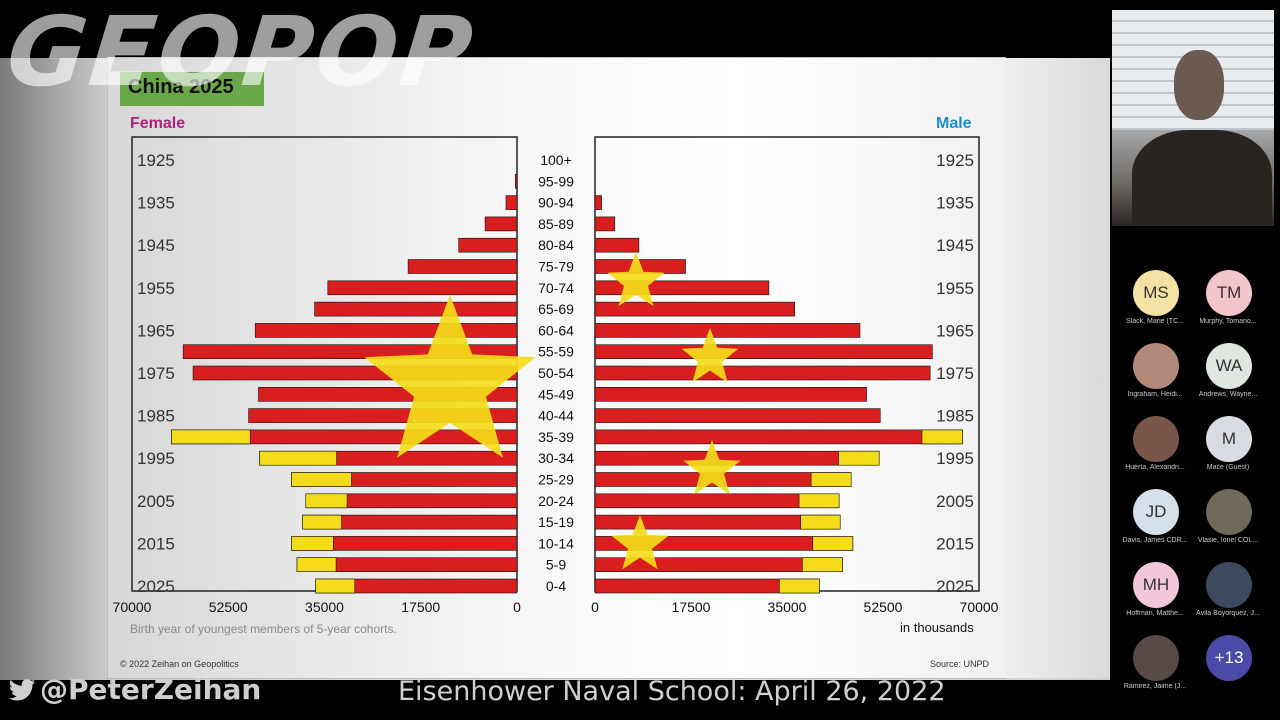 The image size is (1280, 720). What do you see at coordinates (556, 224) in the screenshot?
I see `age-group-label: 85-89` at bounding box center [556, 224].